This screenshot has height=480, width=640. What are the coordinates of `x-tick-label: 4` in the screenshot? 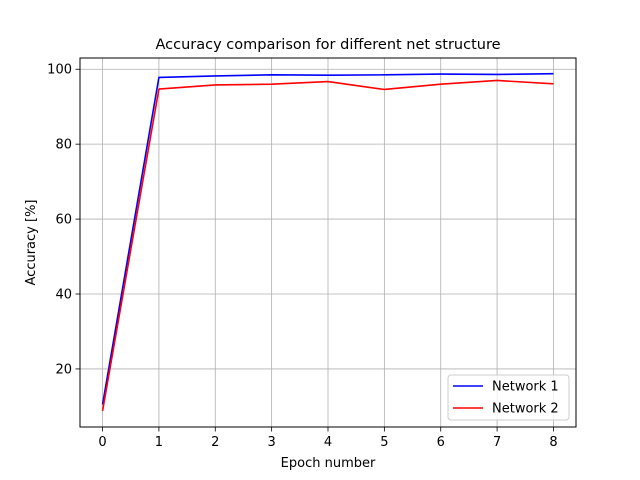 It's located at (328, 442).